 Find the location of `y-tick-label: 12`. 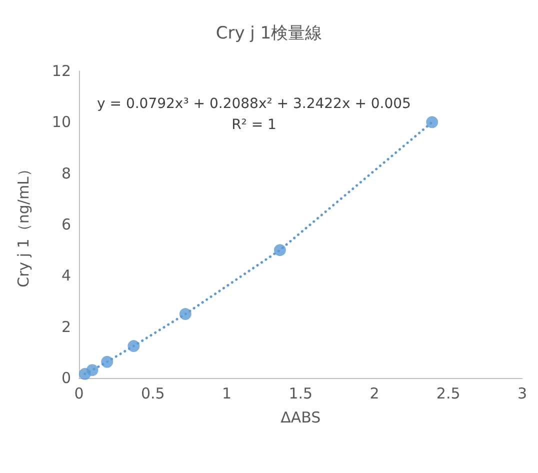

y-tick-label: 12 is located at coordinates (61, 71).